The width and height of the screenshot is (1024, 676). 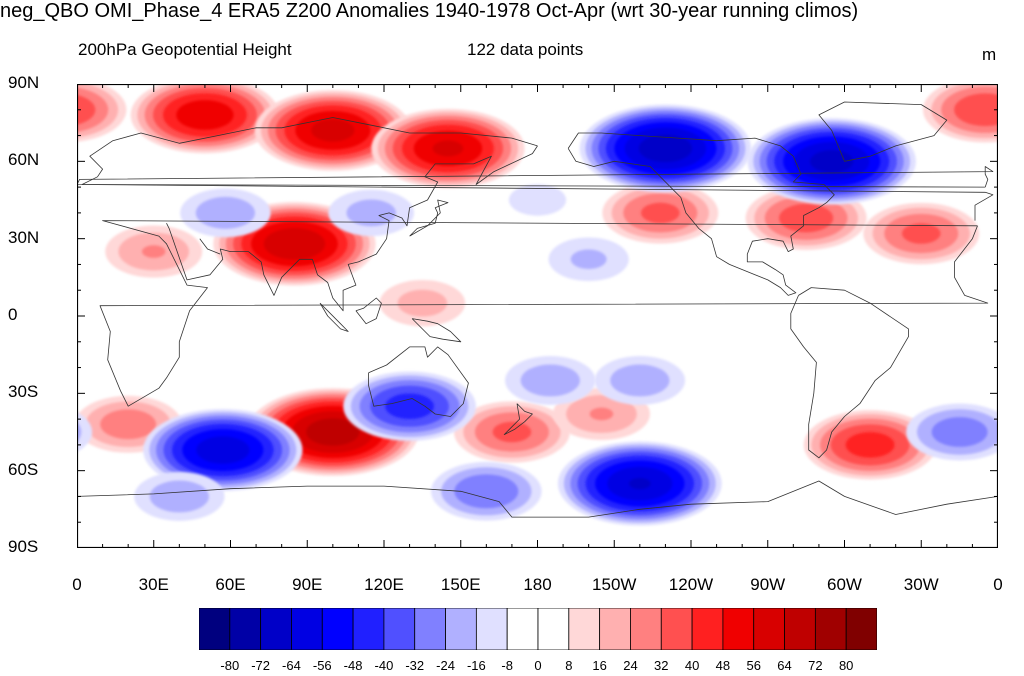 What do you see at coordinates (768, 584) in the screenshot?
I see `lon-label: 90W` at bounding box center [768, 584].